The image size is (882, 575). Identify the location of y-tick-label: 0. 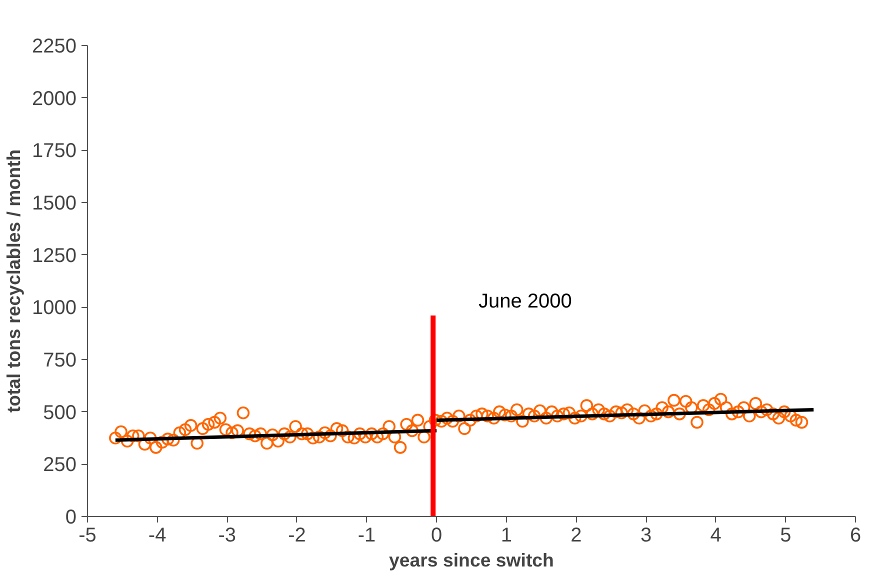
(70, 517).